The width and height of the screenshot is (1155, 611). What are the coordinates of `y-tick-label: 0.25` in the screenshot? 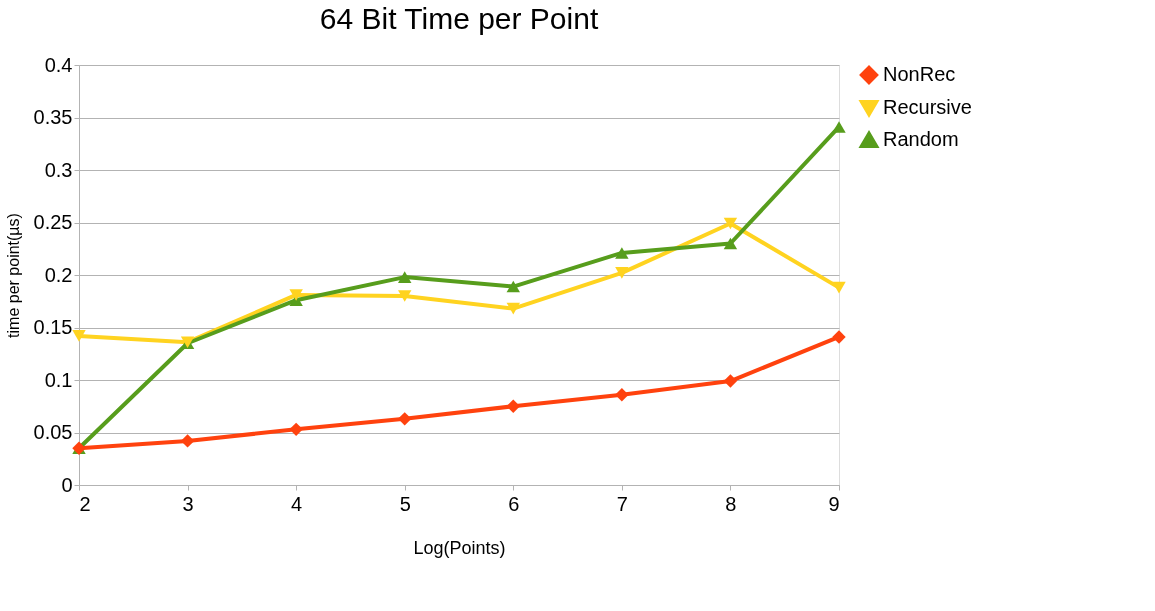 It's located at (53, 222).